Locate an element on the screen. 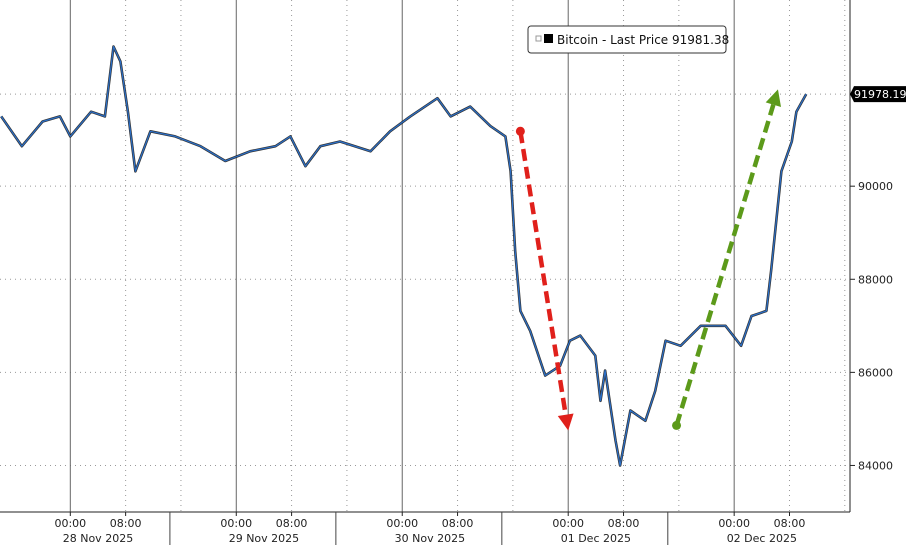 The image size is (906, 545). legend-swatch is located at coordinates (548, 38).